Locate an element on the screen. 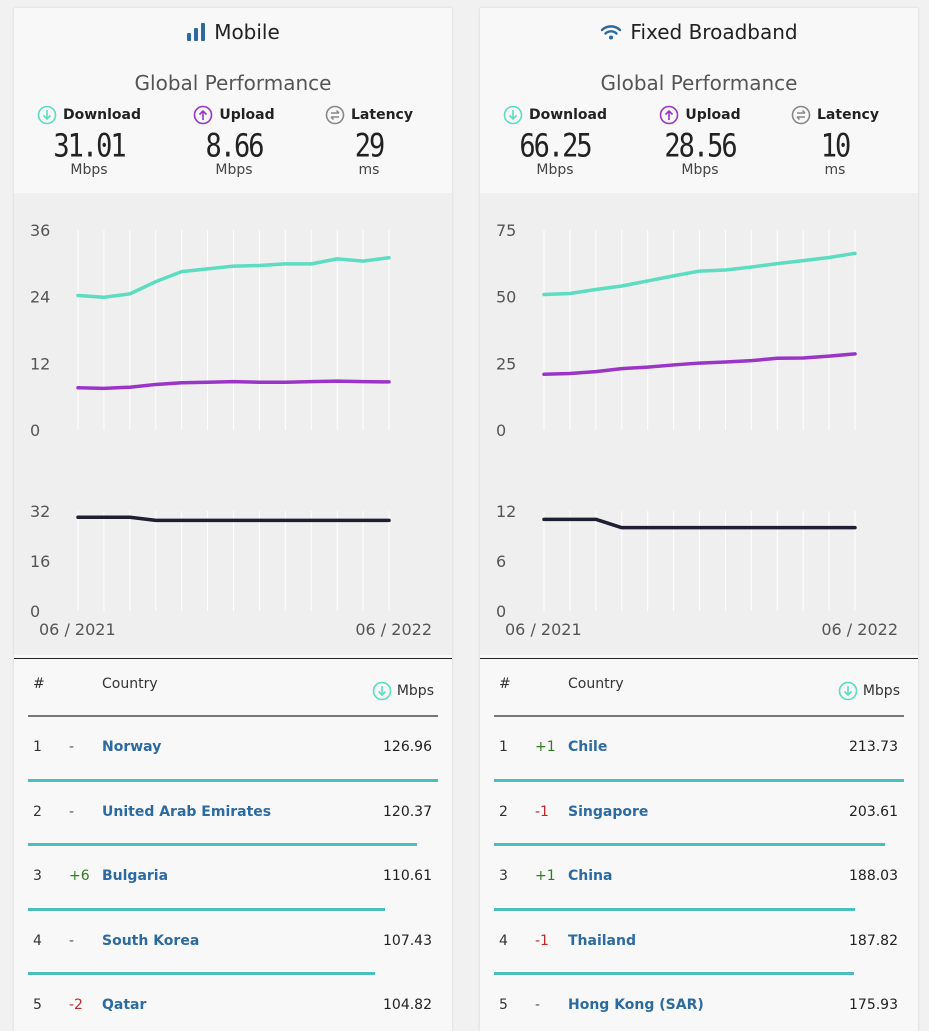 The width and height of the screenshot is (929, 1031). table-row: 3 +6 Bulgaria 110.61 is located at coordinates (233, 878).